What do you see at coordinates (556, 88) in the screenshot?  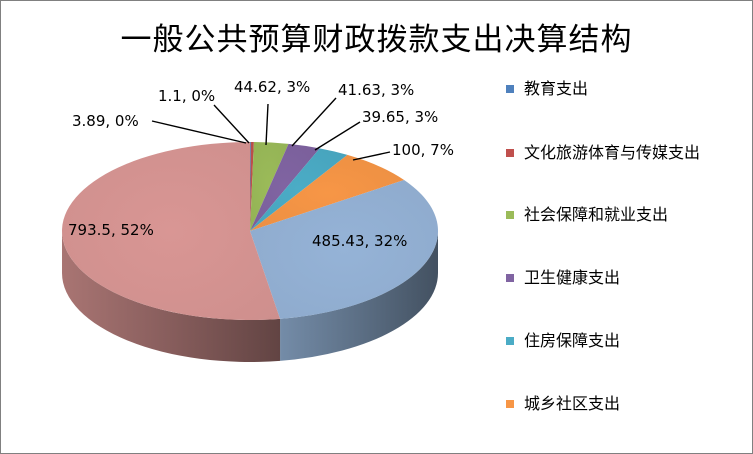 I see `legend-label: 教育支出` at bounding box center [556, 88].